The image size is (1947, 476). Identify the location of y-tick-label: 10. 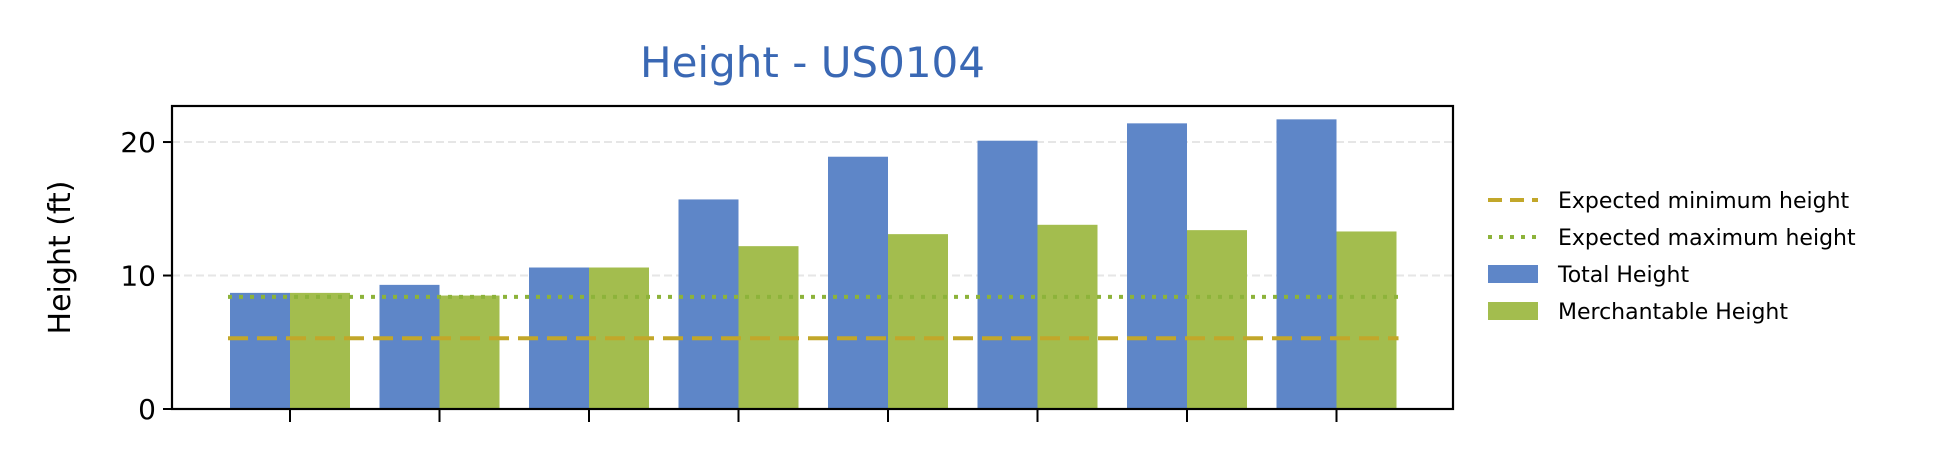
(138, 276).